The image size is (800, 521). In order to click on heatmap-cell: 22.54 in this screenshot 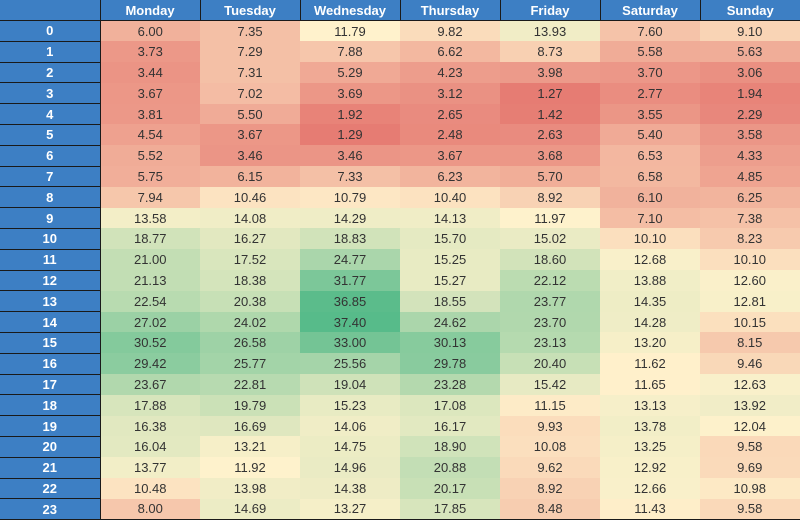, I will do `click(150, 301)`.